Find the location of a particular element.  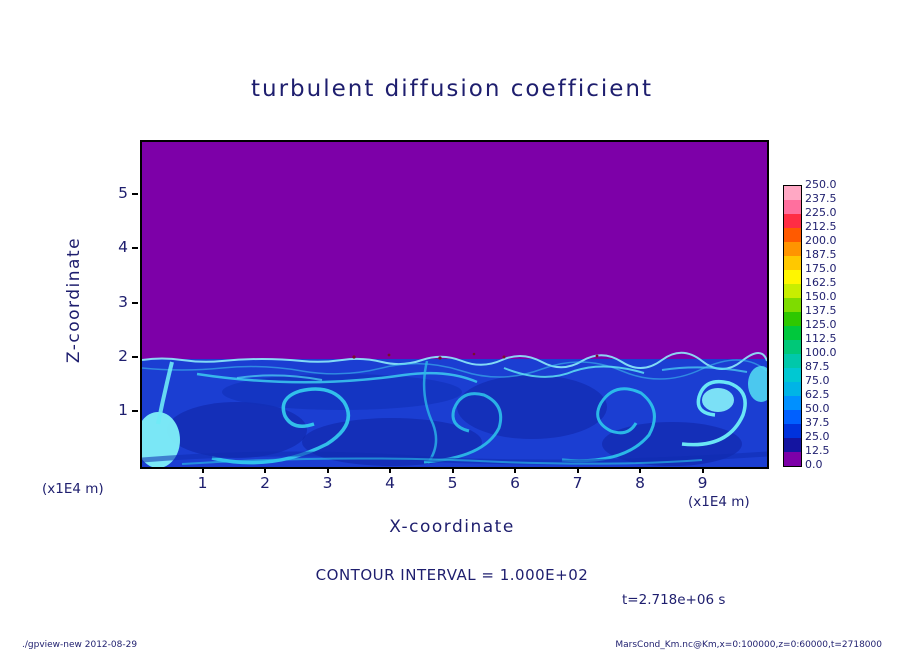

y-tick-label: 1 is located at coordinates (123, 409).